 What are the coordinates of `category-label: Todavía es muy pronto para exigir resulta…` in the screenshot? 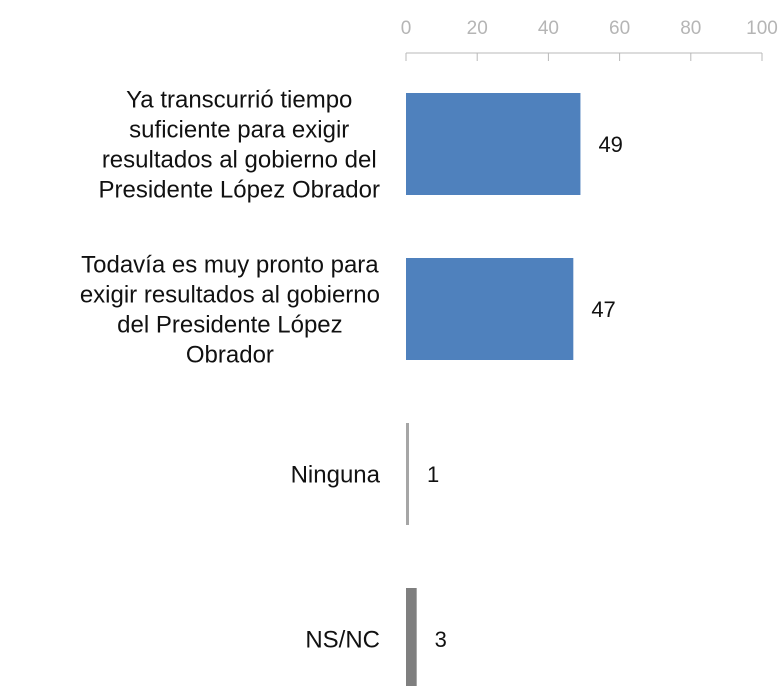 It's located at (230, 309).